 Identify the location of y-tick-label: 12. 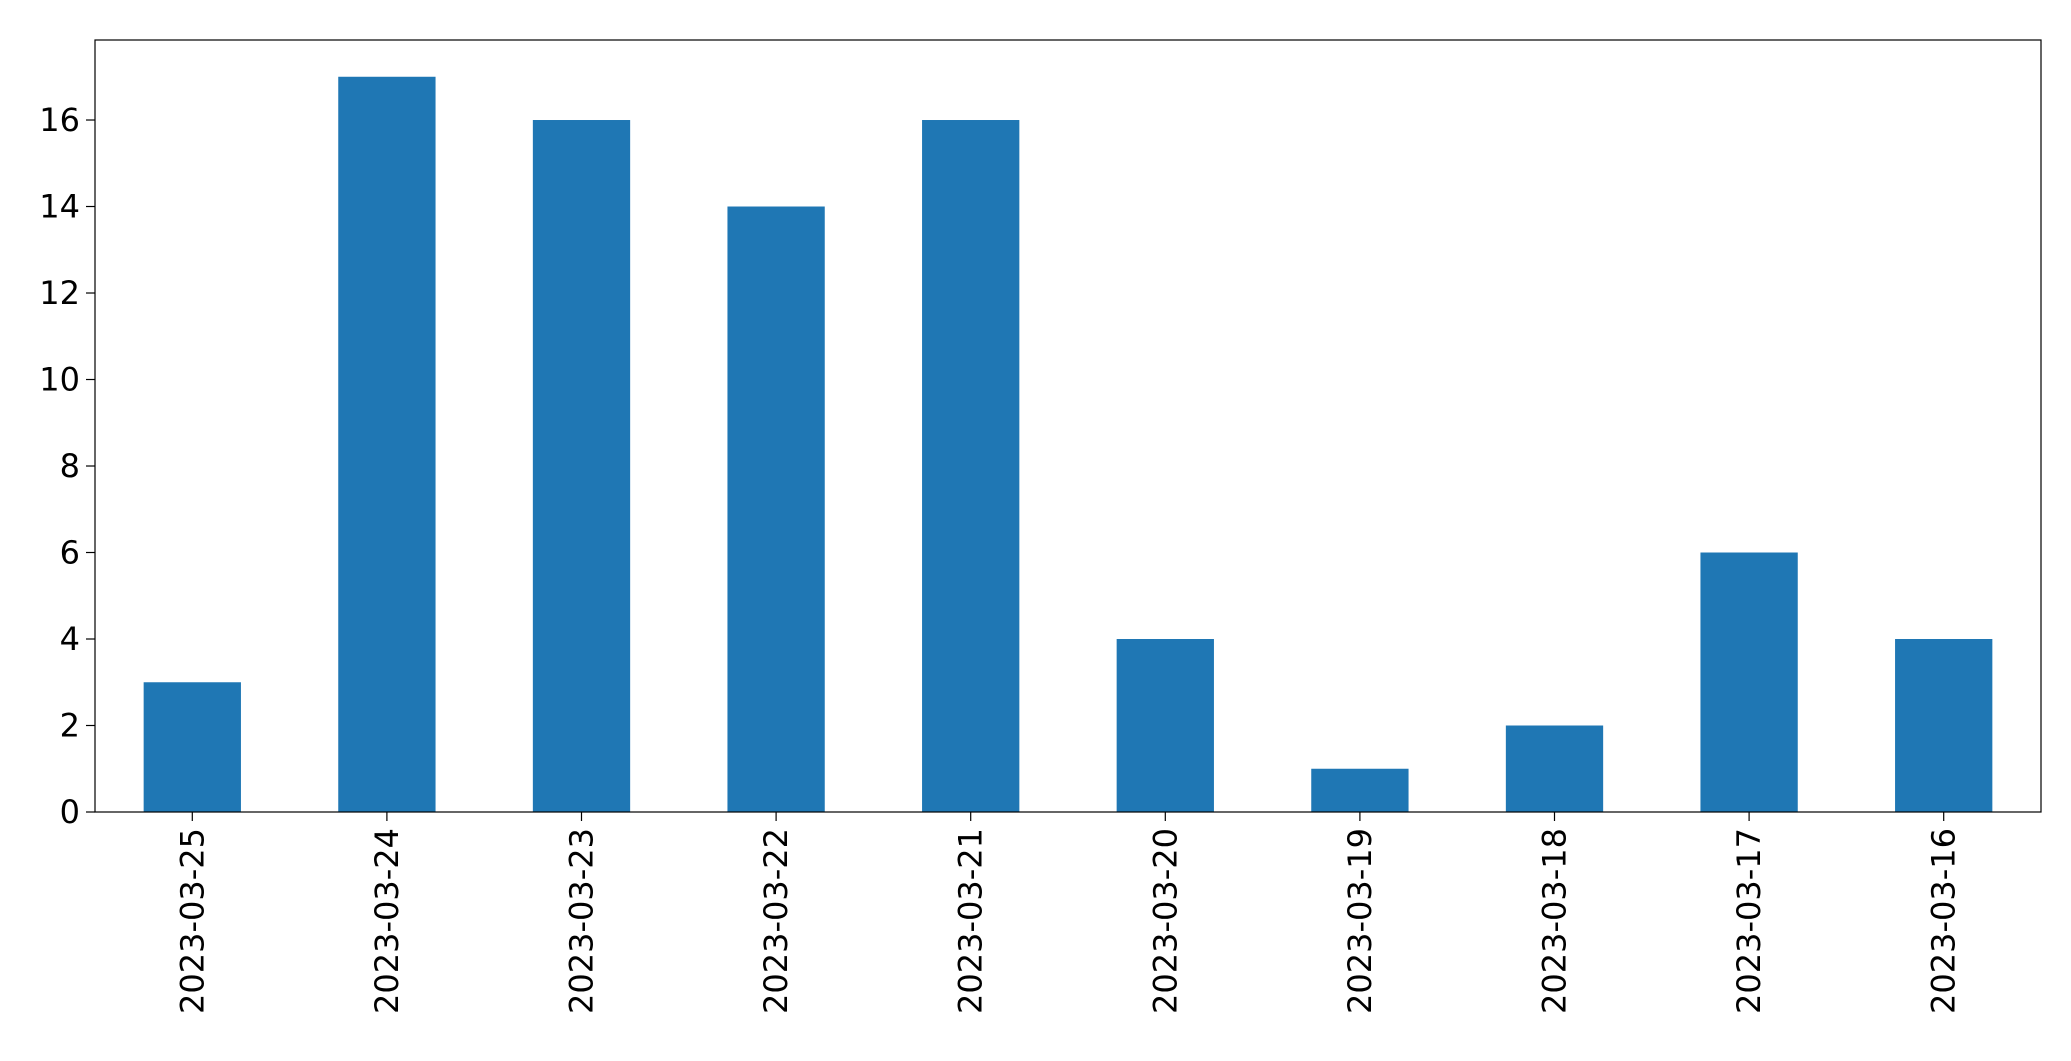
(59, 293).